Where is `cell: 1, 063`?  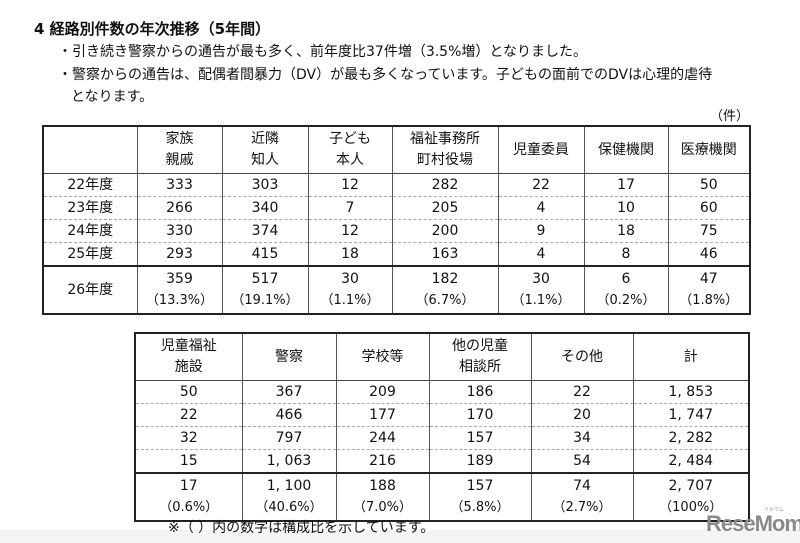
cell: 1, 063 is located at coordinates (289, 461).